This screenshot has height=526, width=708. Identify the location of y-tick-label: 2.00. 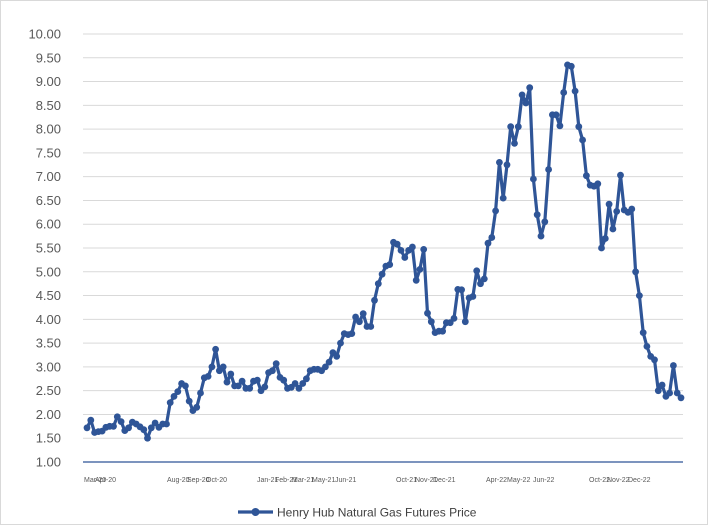
(48, 414).